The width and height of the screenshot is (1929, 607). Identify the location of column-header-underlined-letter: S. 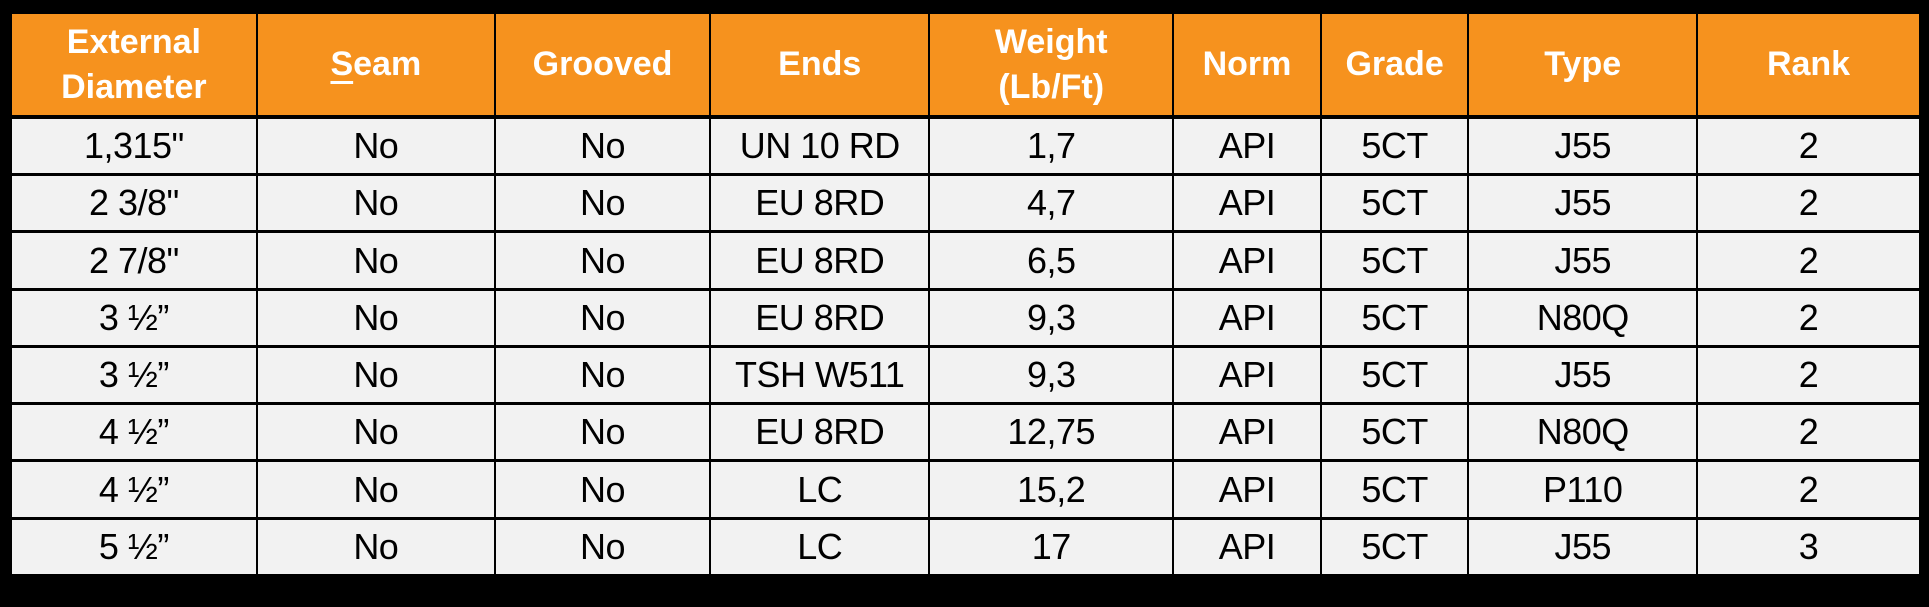
(342, 64).